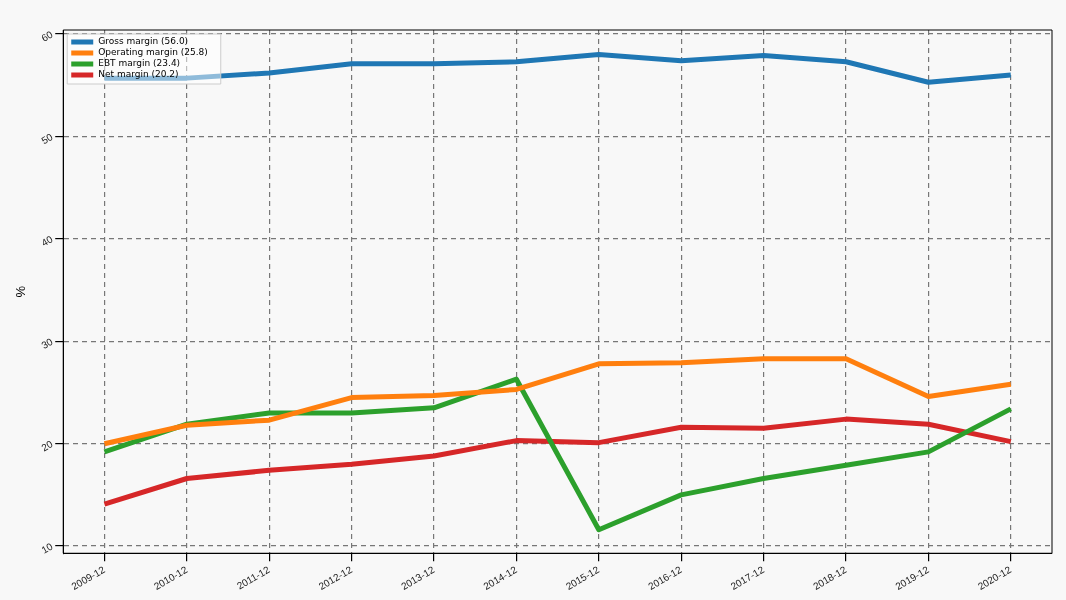 Image resolution: width=1066 pixels, height=600 pixels. Describe the element at coordinates (21, 291) in the screenshot. I see `y-axis-title: %` at that location.